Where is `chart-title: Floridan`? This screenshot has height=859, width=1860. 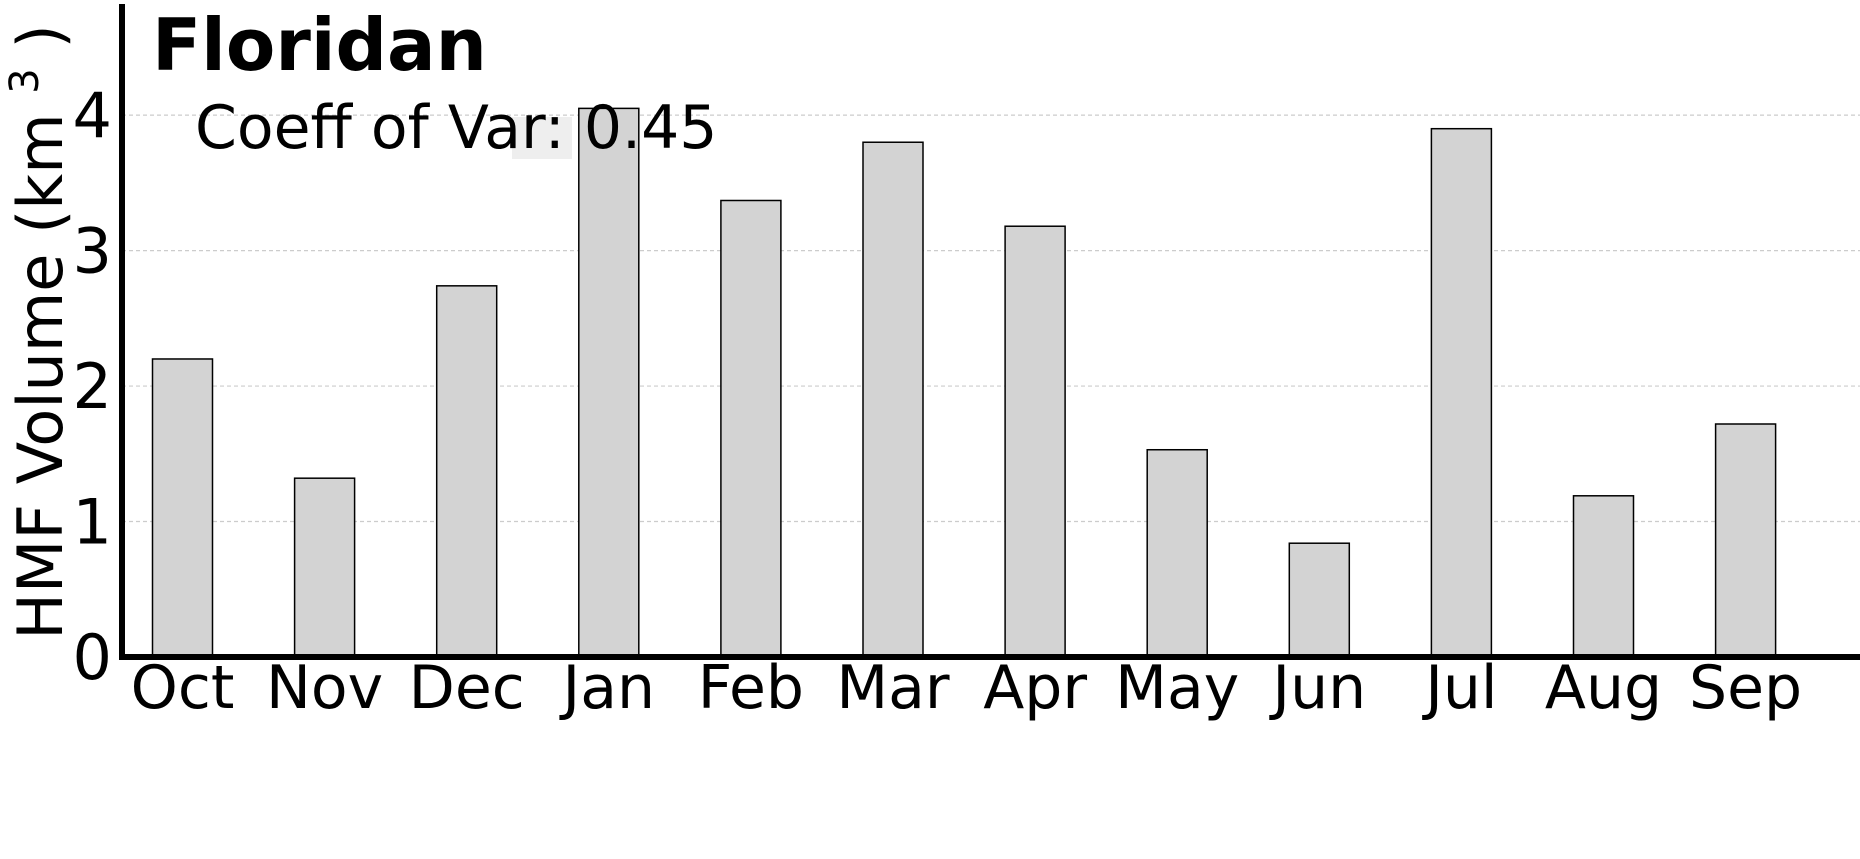
chart-title: Floridan is located at coordinates (319, 45).